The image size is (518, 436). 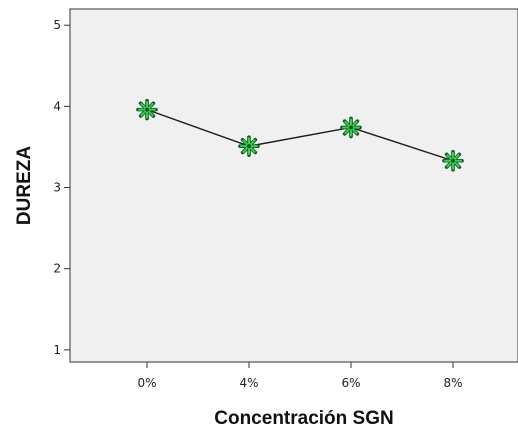 What do you see at coordinates (57, 188) in the screenshot?
I see `y-tick-label: 3` at bounding box center [57, 188].